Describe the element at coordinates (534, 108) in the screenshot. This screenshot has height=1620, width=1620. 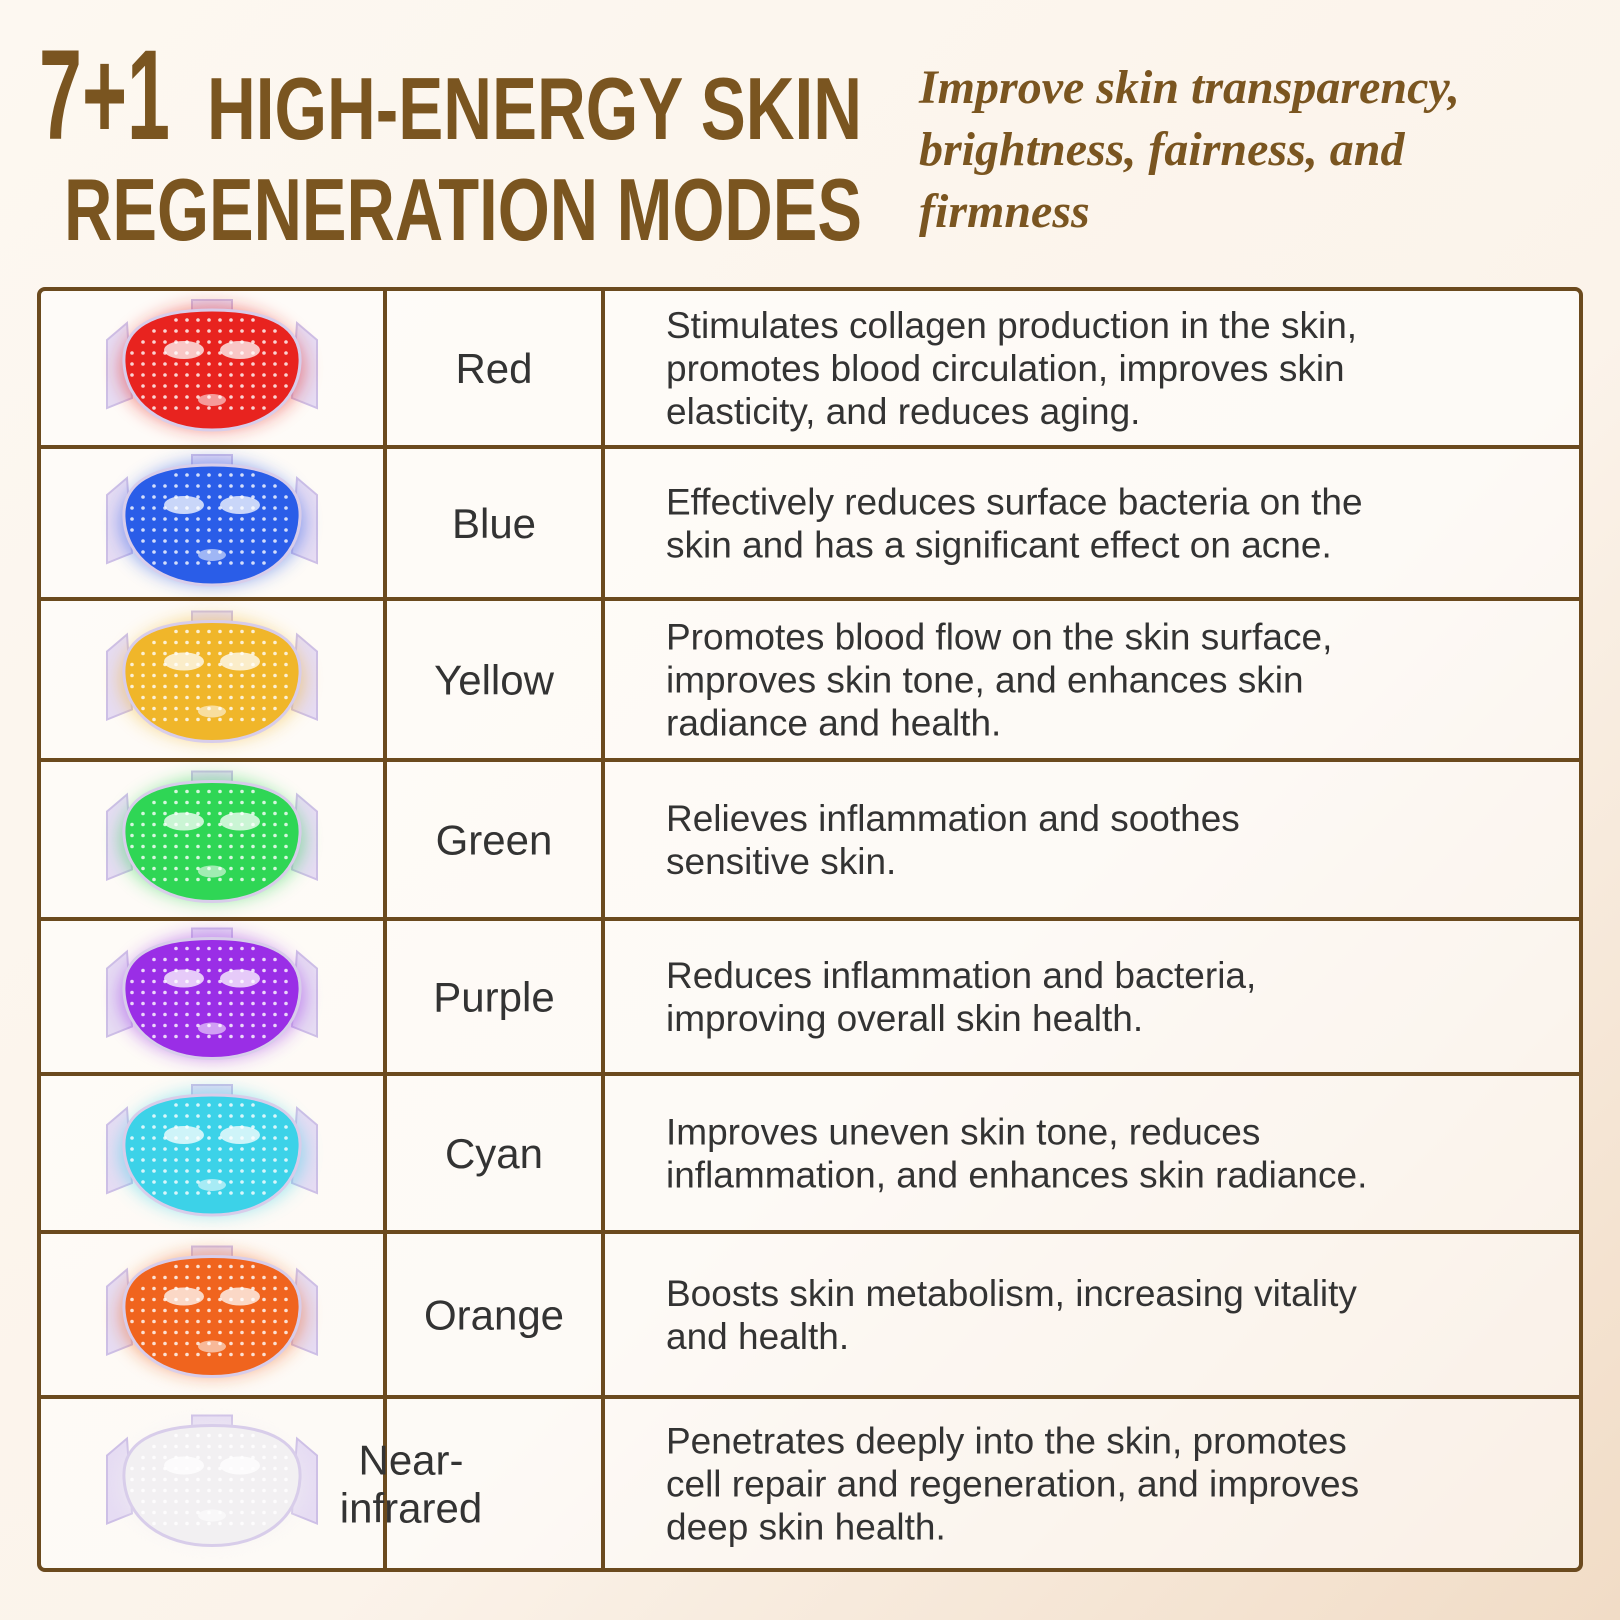
I see `title-line: HIGH-ENERGY SKIN` at that location.